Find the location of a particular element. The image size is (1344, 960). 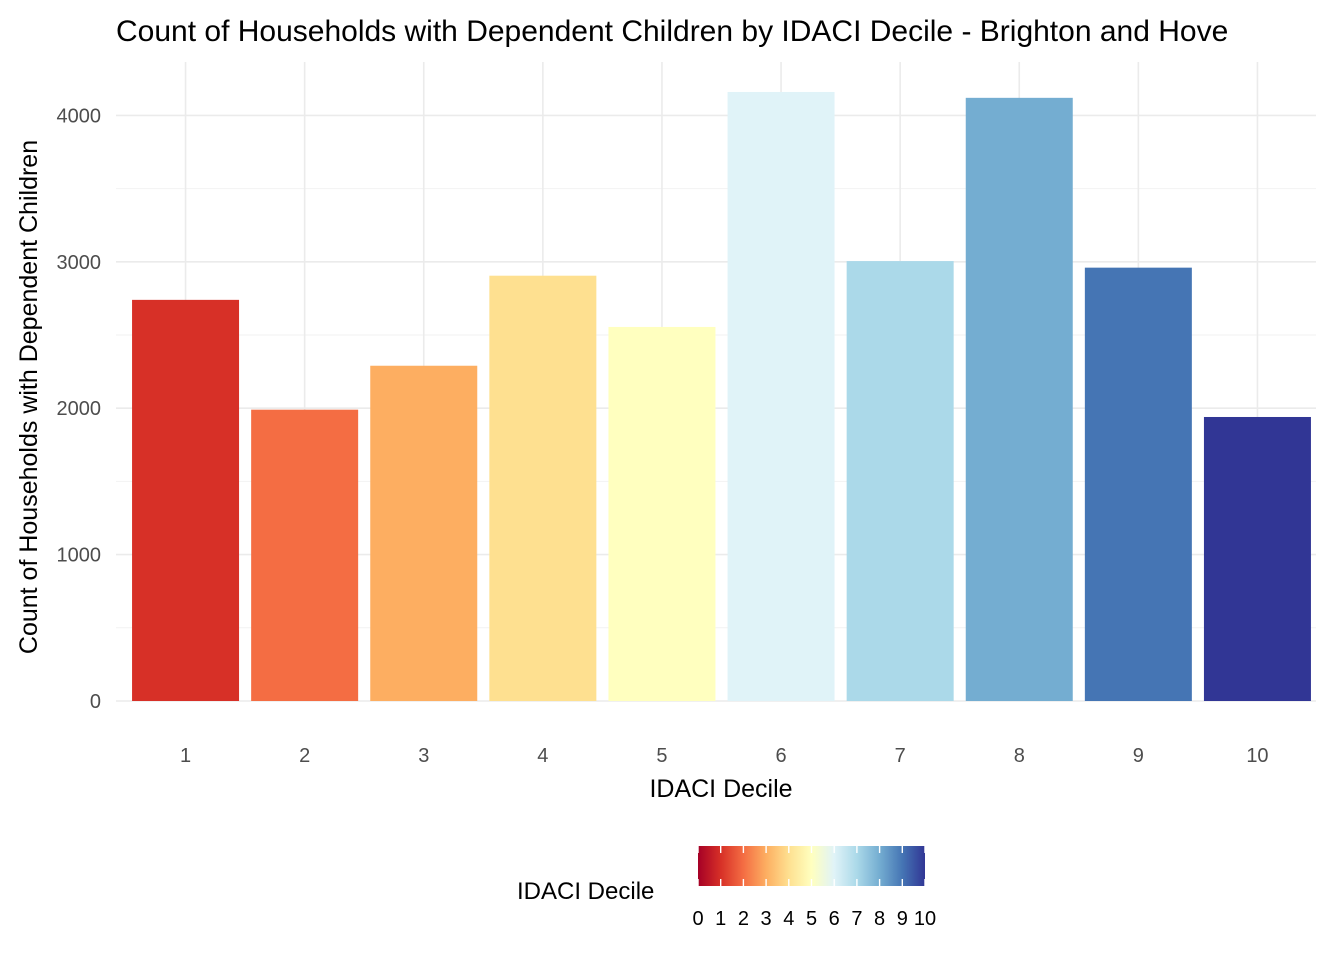

y-tick-label: 2000 is located at coordinates (79, 409).